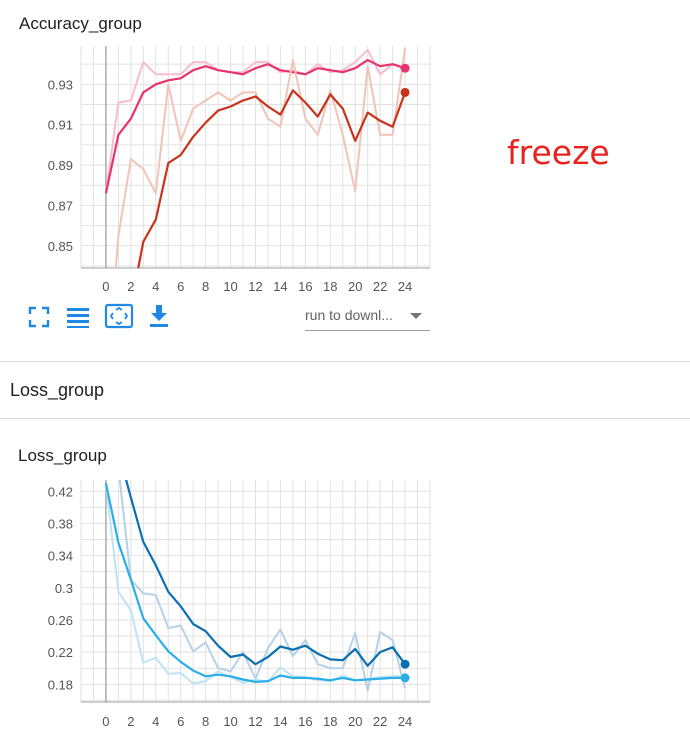  What do you see at coordinates (60, 491) in the screenshot?
I see `y-tick-label: 0.42` at bounding box center [60, 491].